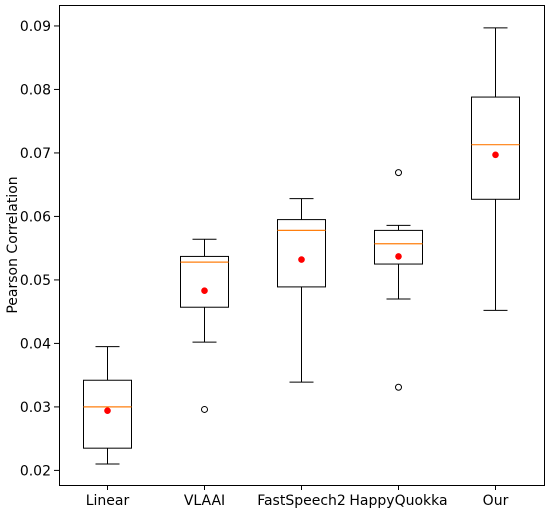 This screenshot has width=550, height=510. I want to click on y-tick-label: 0.02, so click(35, 471).